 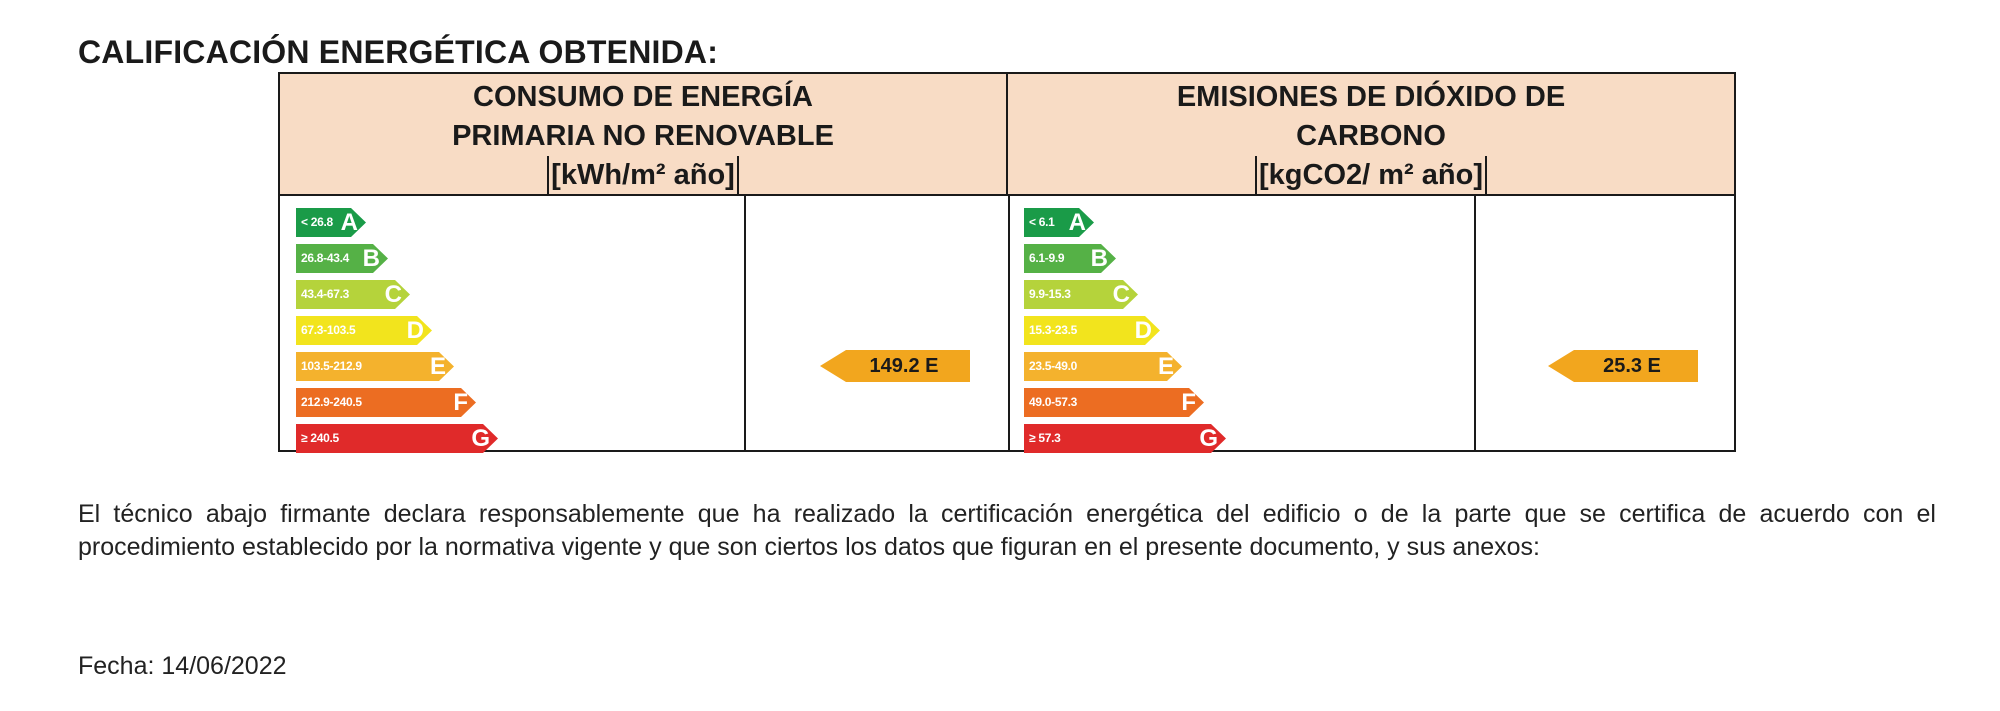 I want to click on band-range: ≥ 240.5, so click(x=320, y=438).